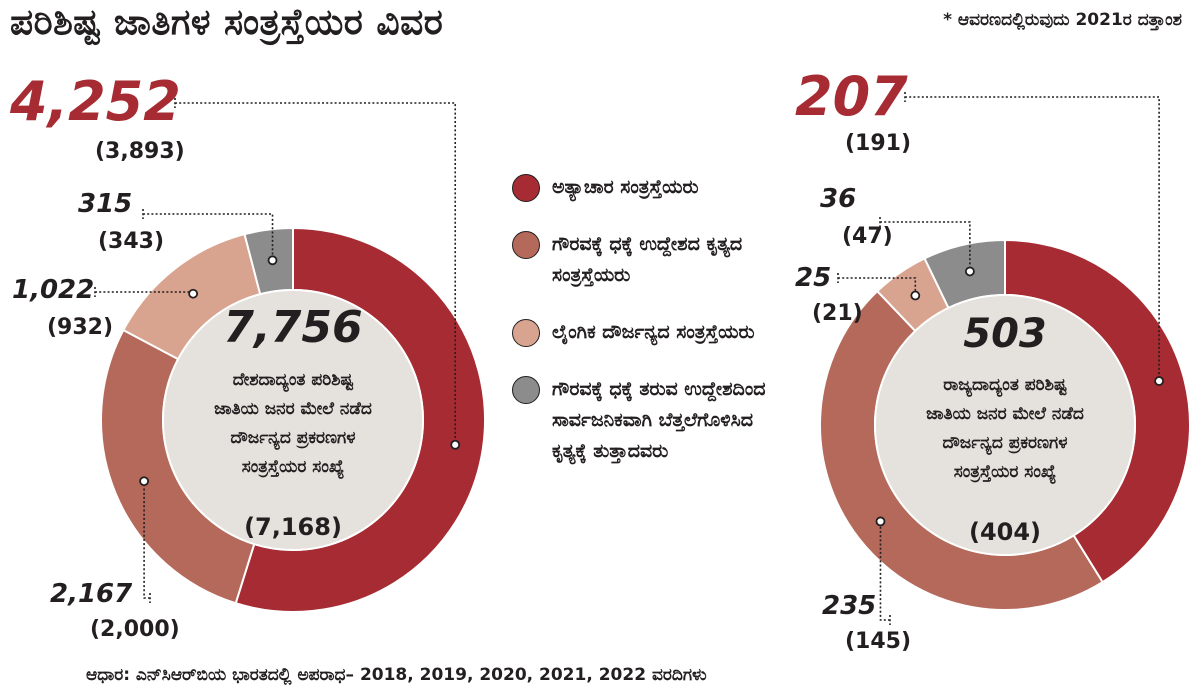 The width and height of the screenshot is (1200, 699). Describe the element at coordinates (455, 444) in the screenshot. I see `national-leader-dot-atrocity` at that location.